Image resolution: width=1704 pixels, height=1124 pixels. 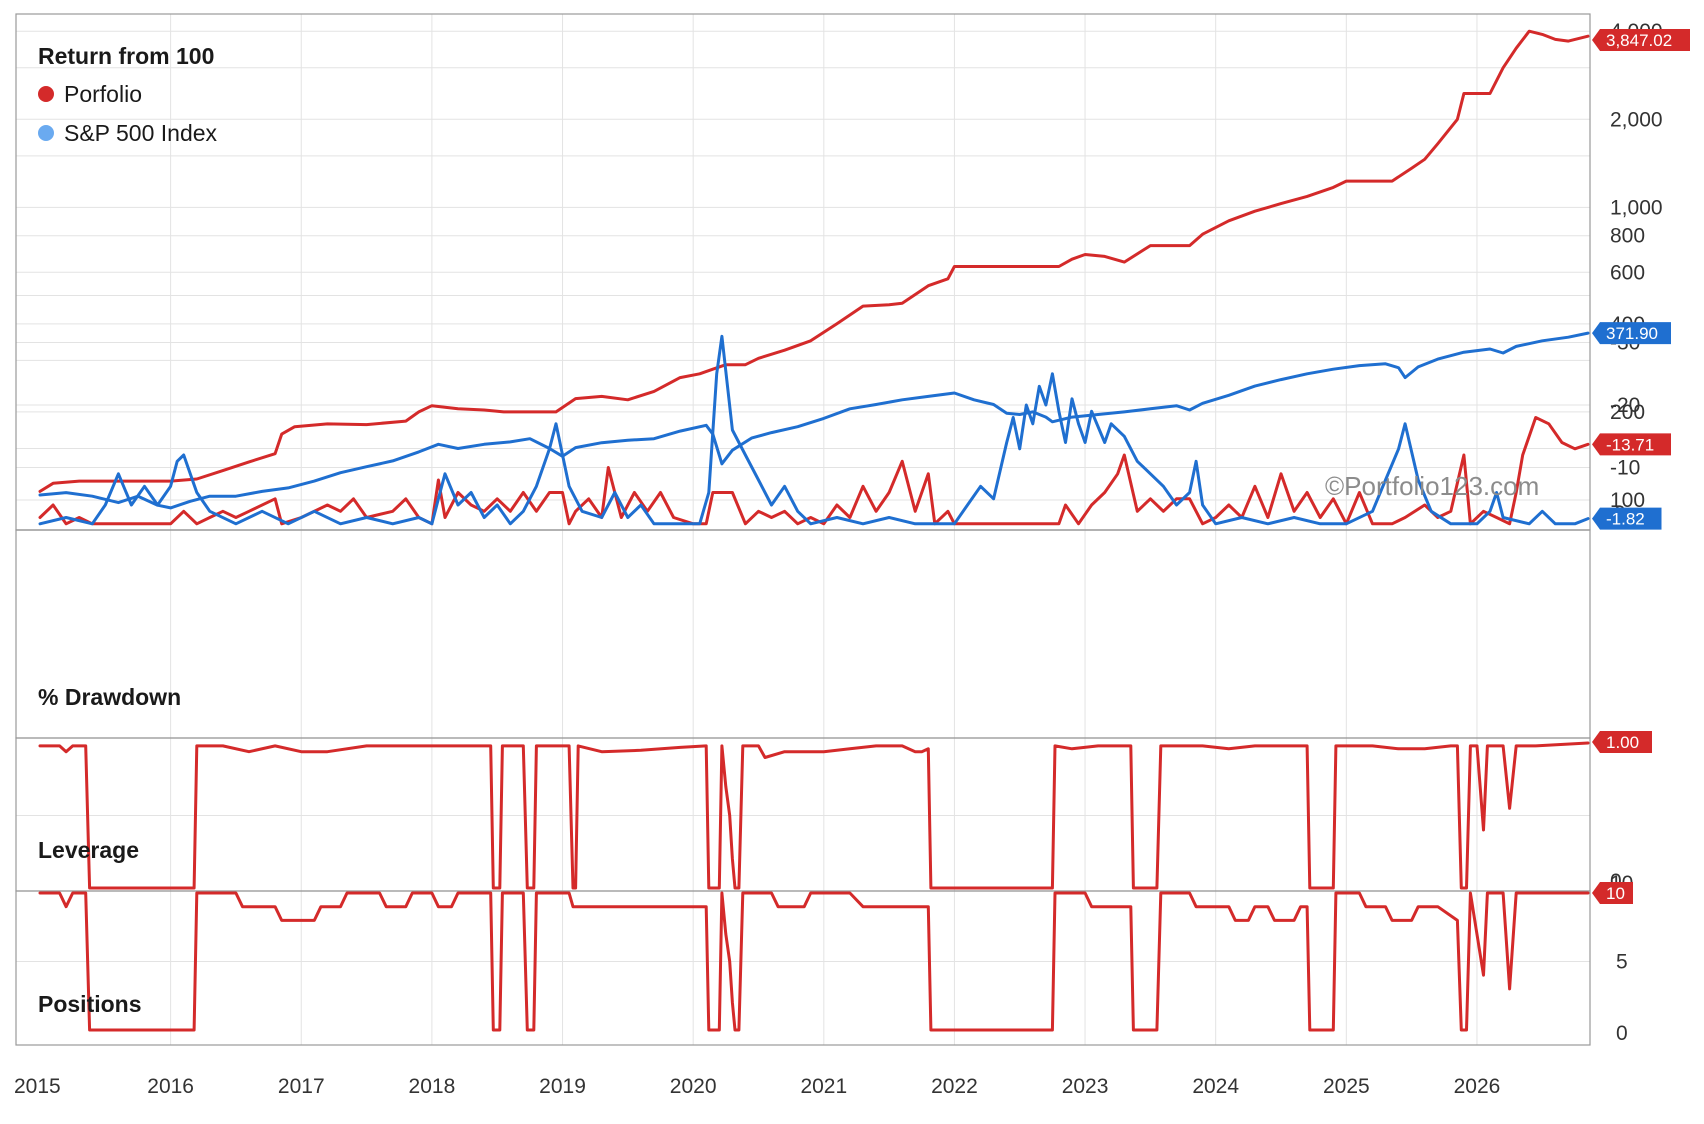 I want to click on value-tag-layer: 3,847.02 371.90 -1.82 -13.71 1.00 10, so click(x=1641, y=466).